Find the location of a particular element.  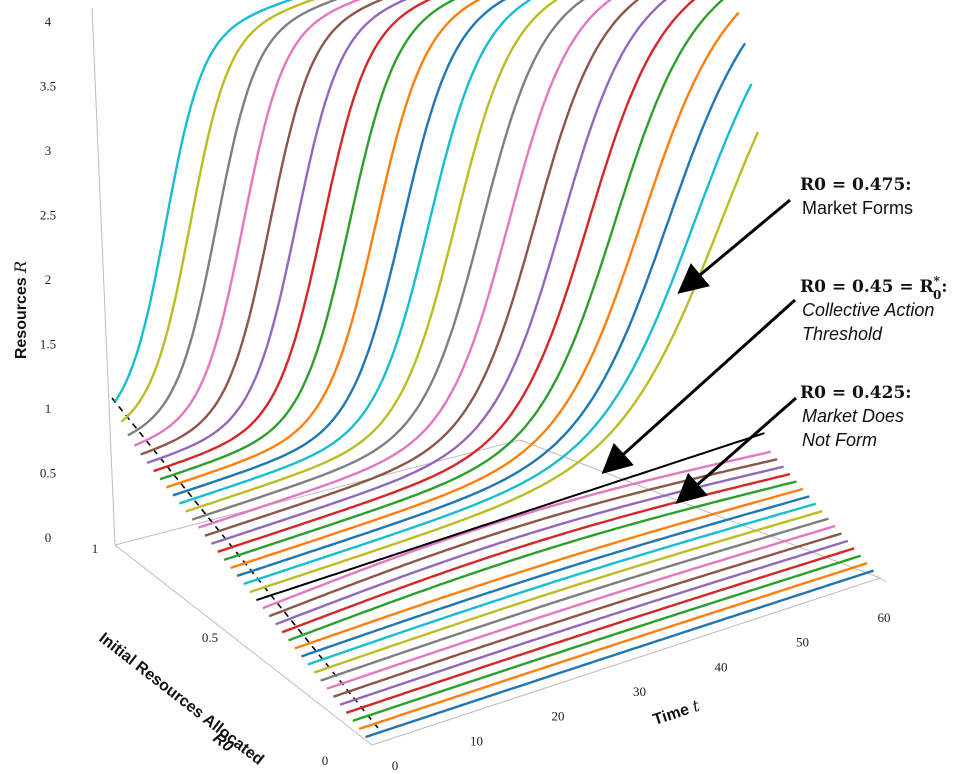

annotation-no-market: R0 = 0.425: Market Does Not Form is located at coordinates (793, 443).